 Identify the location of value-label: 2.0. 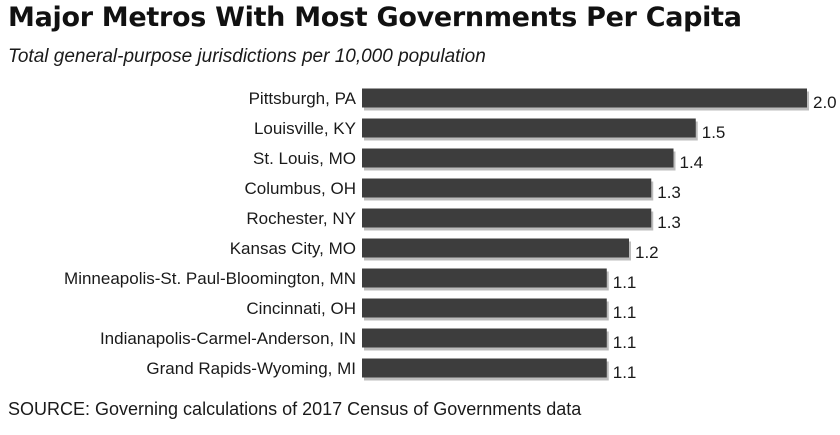
(825, 102).